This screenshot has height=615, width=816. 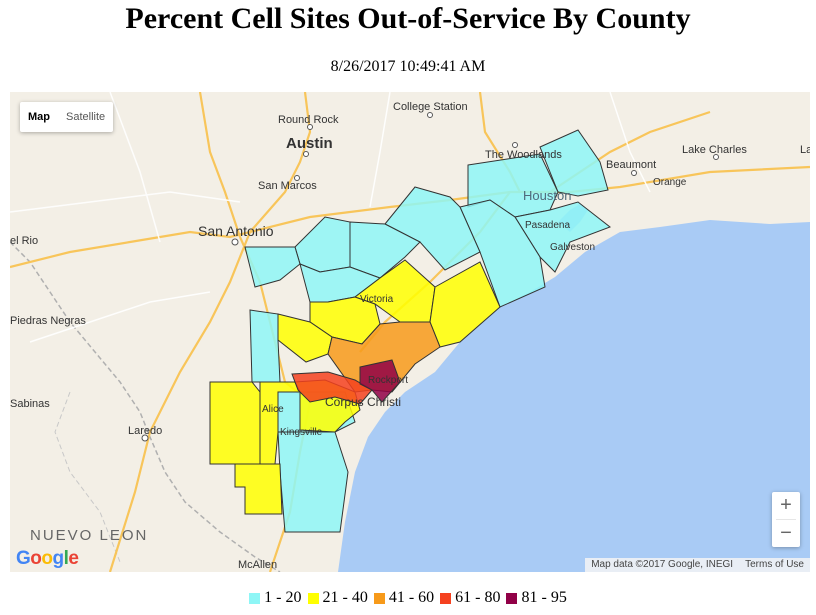 What do you see at coordinates (523, 155) in the screenshot?
I see `place-label: The Woodlands` at bounding box center [523, 155].